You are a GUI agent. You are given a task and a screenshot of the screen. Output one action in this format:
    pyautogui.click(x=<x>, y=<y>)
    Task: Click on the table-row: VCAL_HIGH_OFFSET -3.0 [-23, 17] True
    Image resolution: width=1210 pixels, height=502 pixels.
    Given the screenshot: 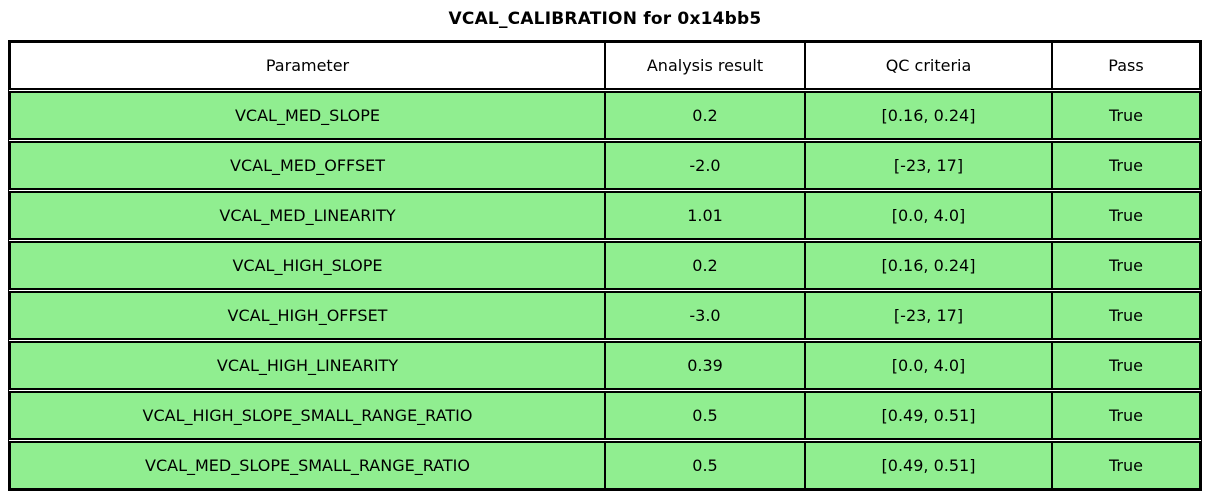 What is the action you would take?
    pyautogui.click(x=605, y=315)
    